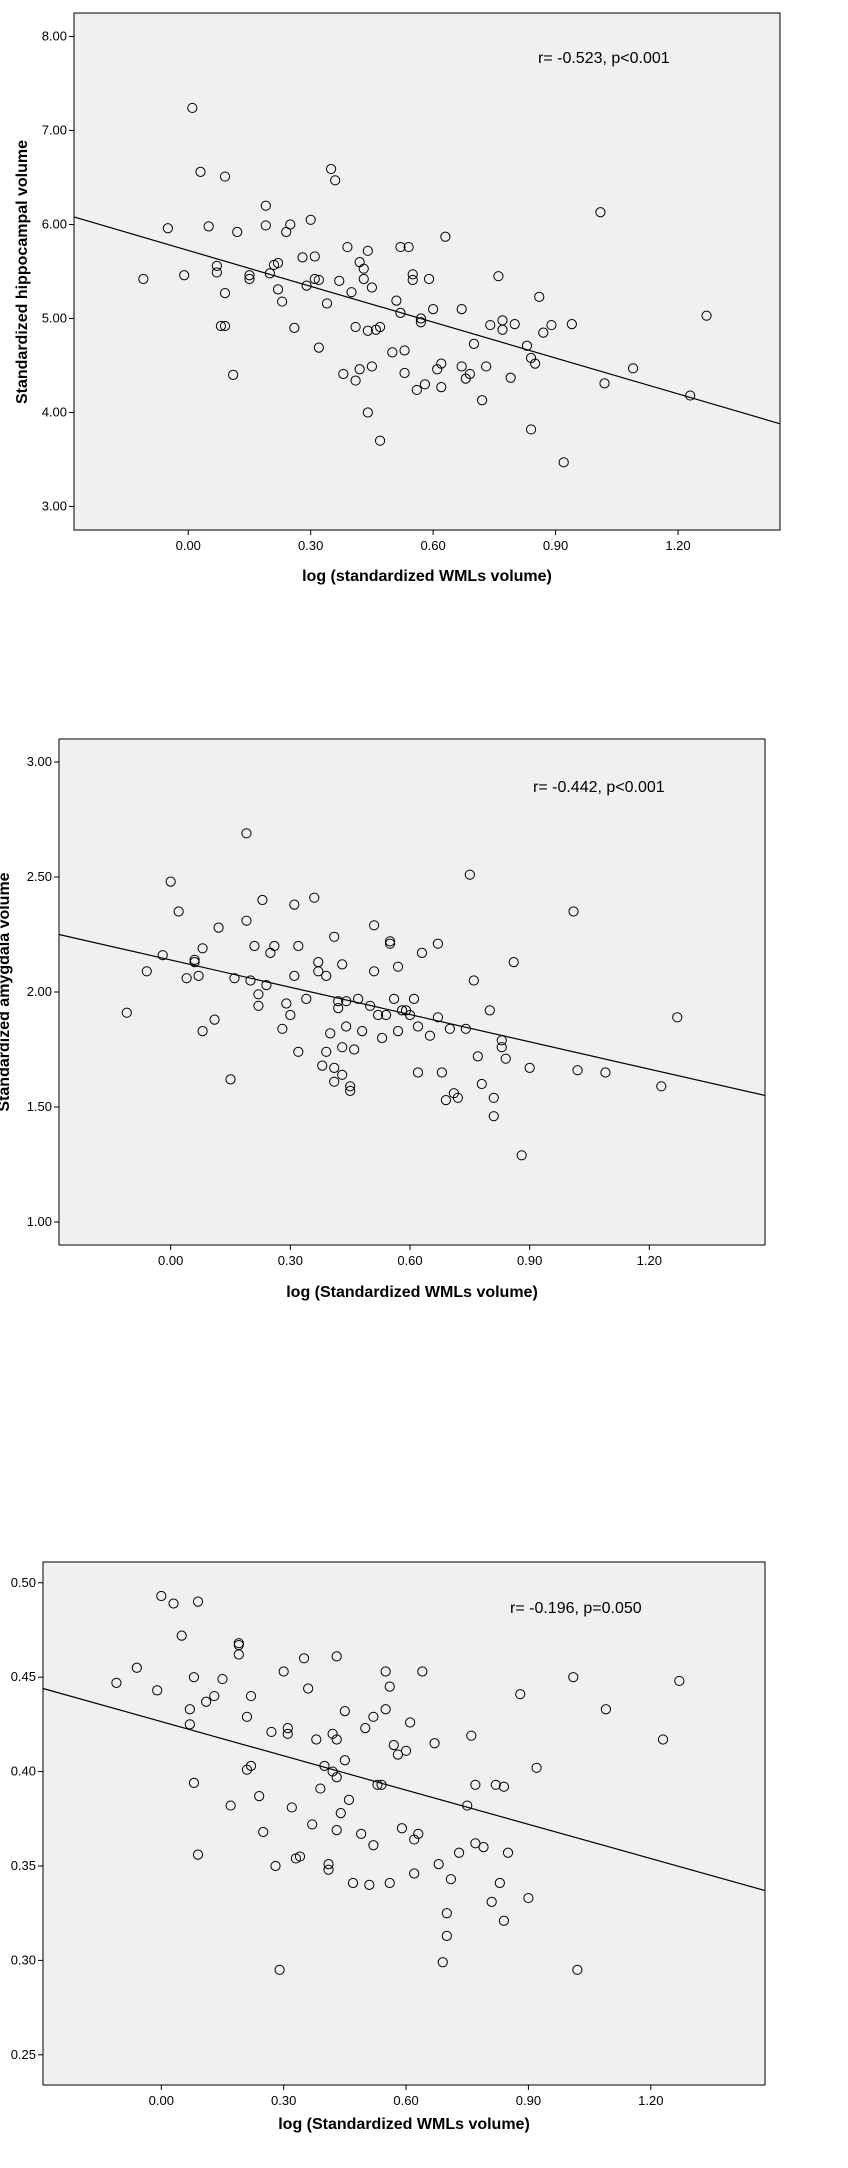 The width and height of the screenshot is (848, 2168). I want to click on correlation-annotation-1: r= -0.523, p<0.001, so click(604, 58).